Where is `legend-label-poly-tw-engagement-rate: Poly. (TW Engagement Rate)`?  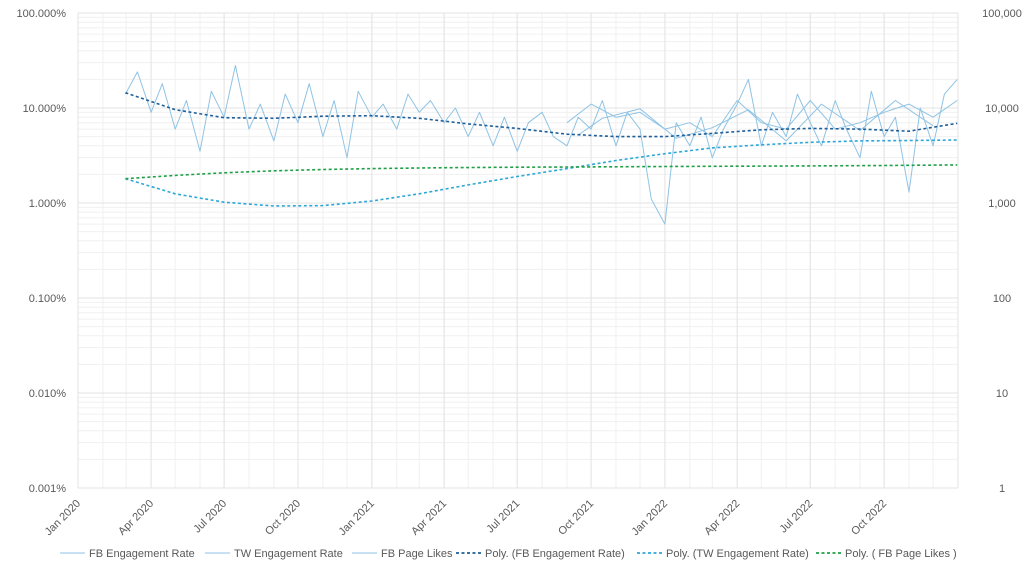
legend-label-poly-tw-engagement-rate: Poly. (TW Engagement Rate) is located at coordinates (737, 554).